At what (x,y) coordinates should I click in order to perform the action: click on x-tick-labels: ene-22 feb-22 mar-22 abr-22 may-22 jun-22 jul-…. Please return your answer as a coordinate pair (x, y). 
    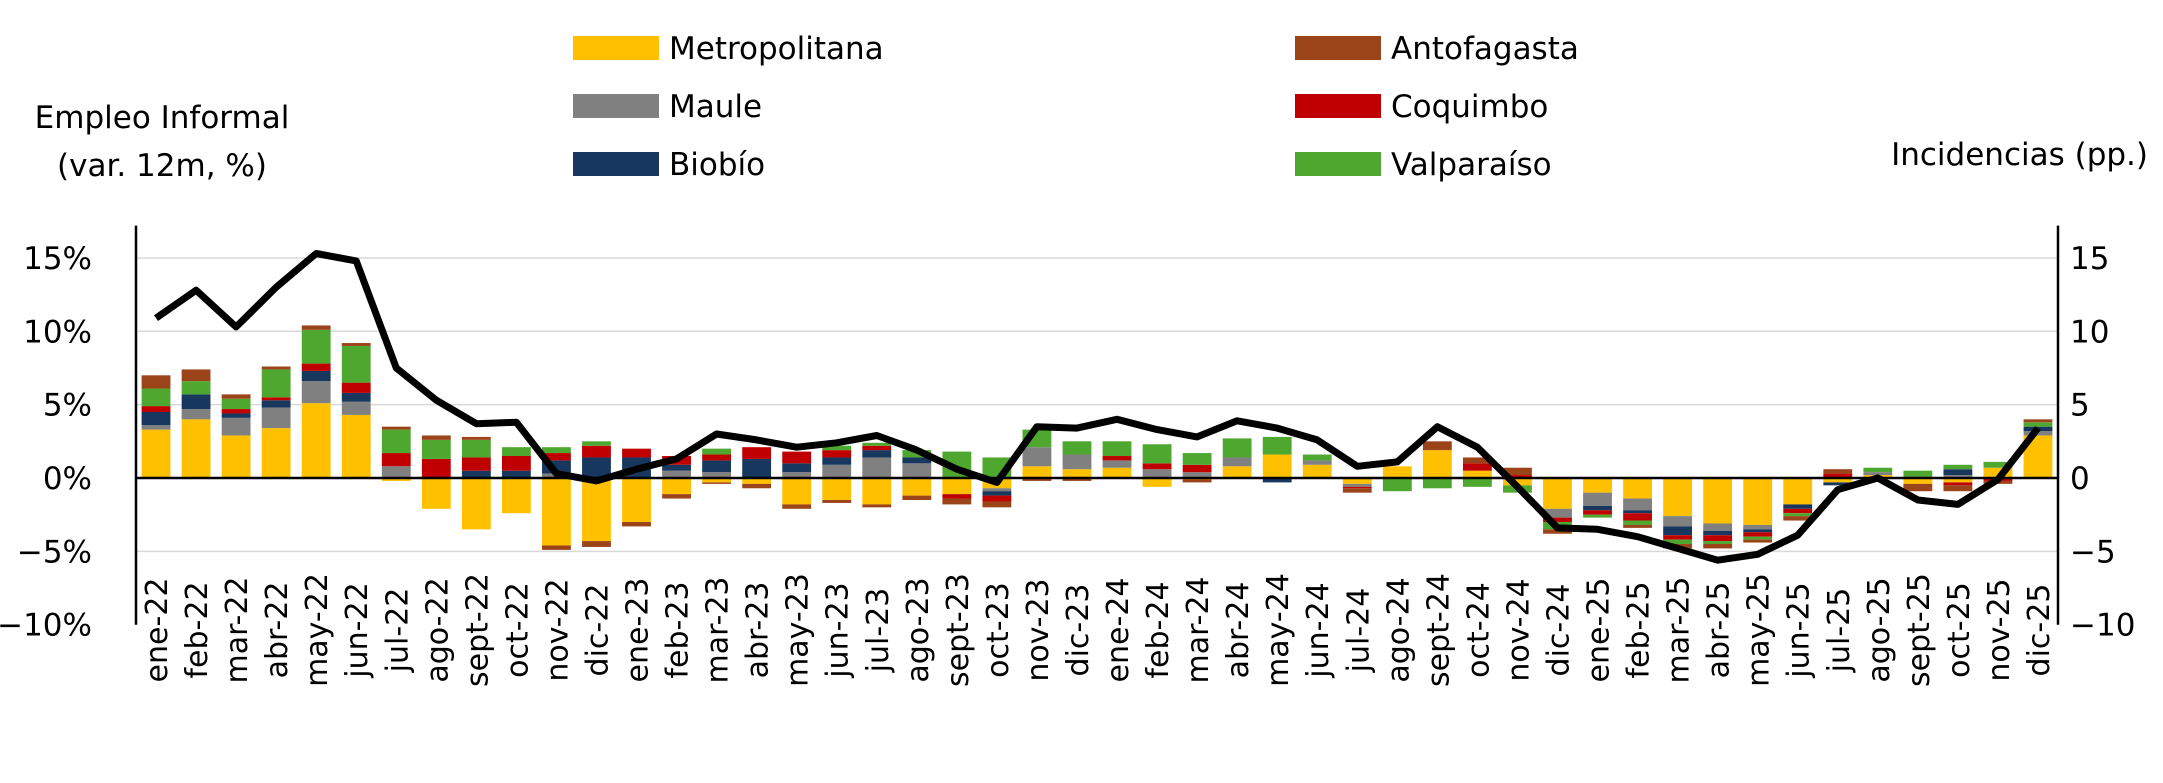
    Looking at the image, I should click on (1098, 630).